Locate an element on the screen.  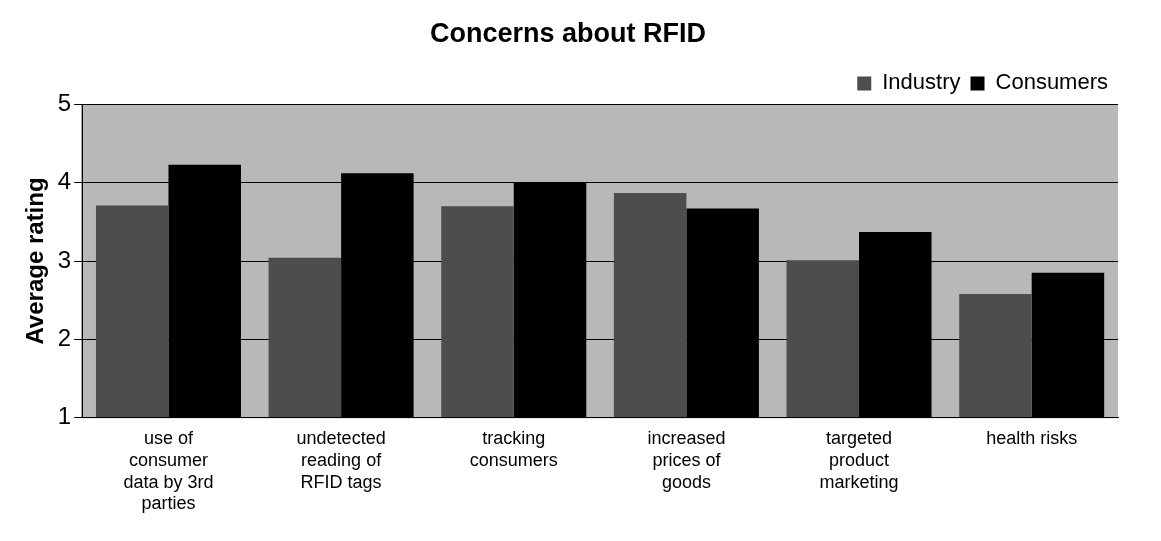
y-axis-title: Average rating is located at coordinates (35, 261).